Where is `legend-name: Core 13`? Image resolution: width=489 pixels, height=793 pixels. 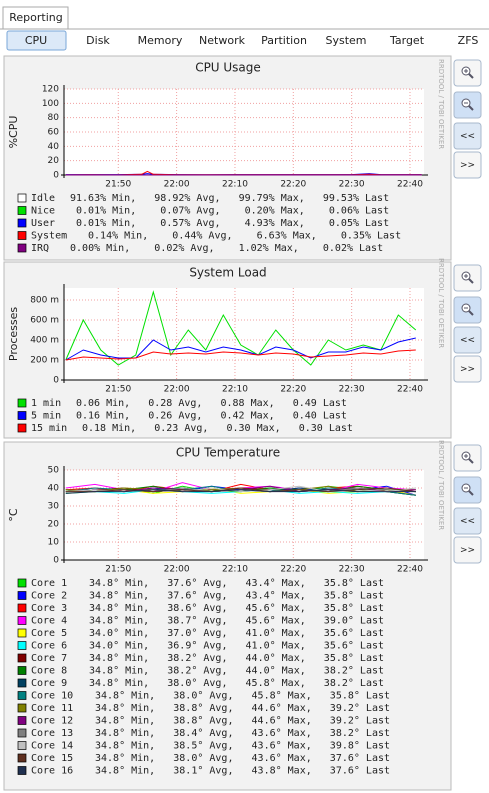
legend-name: Core 13 is located at coordinates (52, 733).